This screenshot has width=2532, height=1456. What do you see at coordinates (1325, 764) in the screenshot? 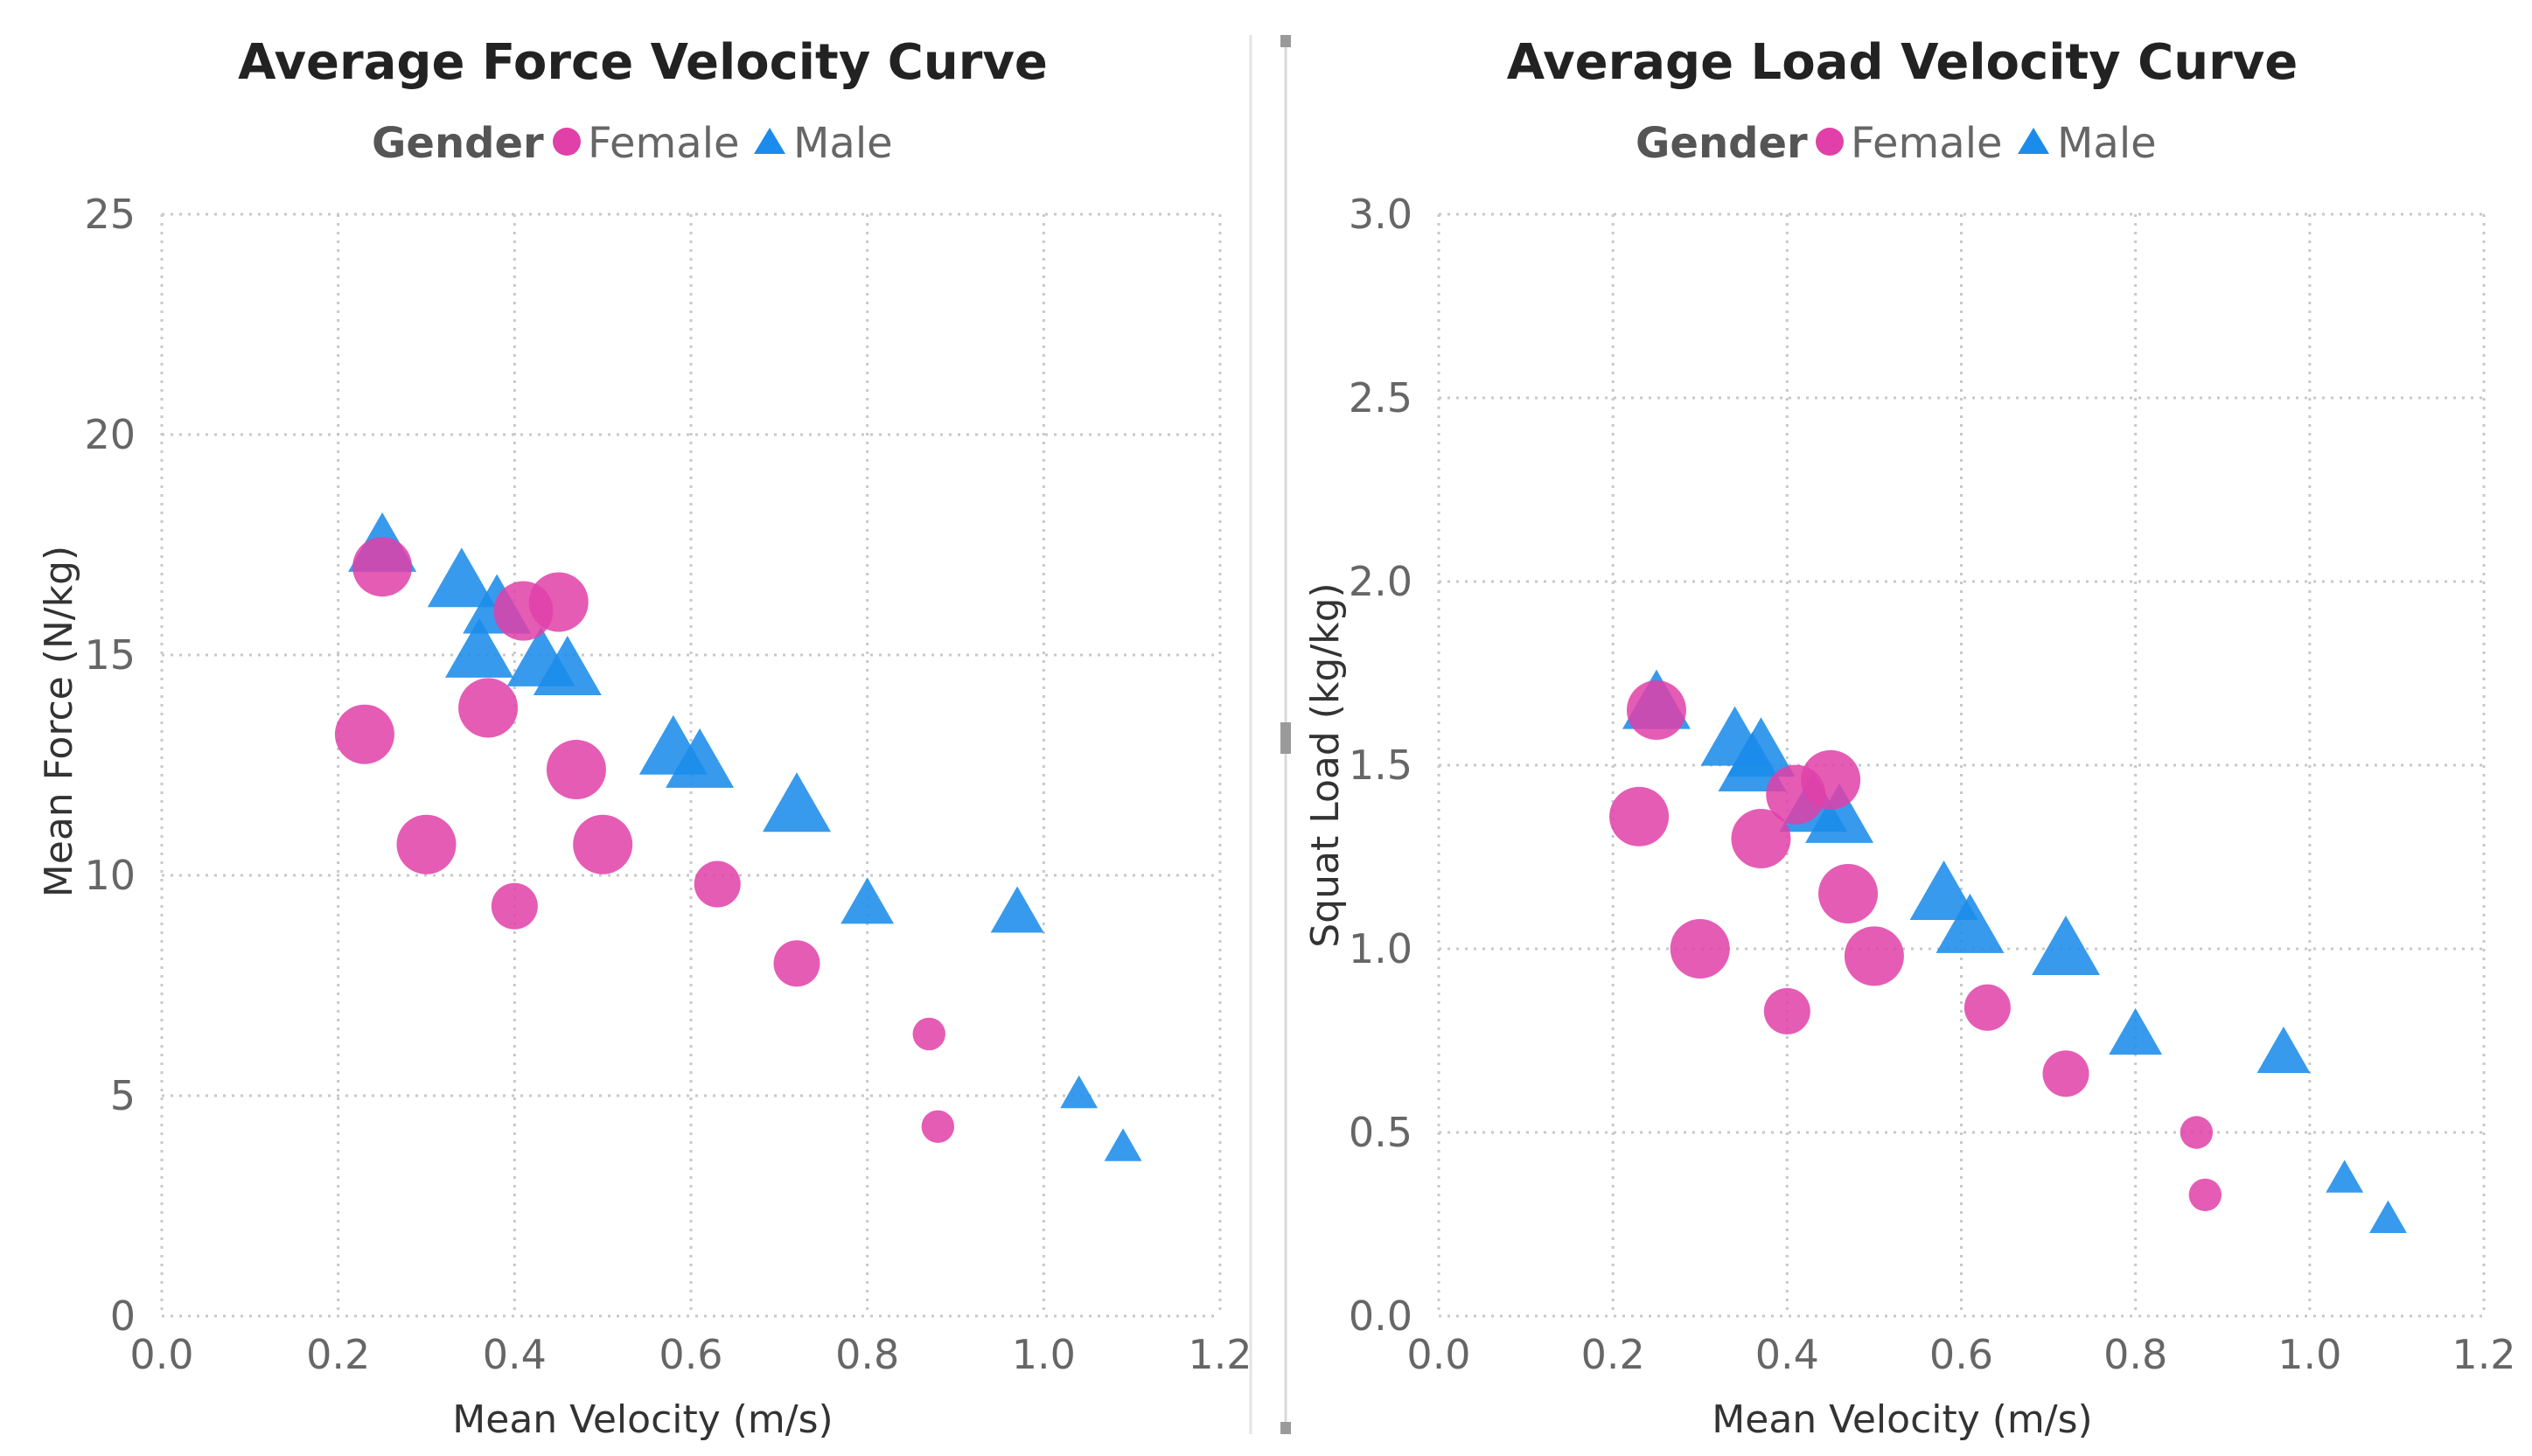
I see `y-axis-title: Squat Load (kg/kg)` at bounding box center [1325, 764].